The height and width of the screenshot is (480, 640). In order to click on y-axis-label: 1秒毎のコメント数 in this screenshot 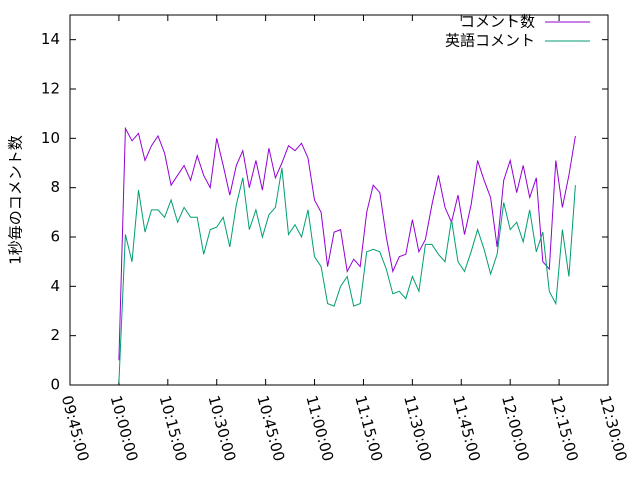, I will do `click(16, 200)`.